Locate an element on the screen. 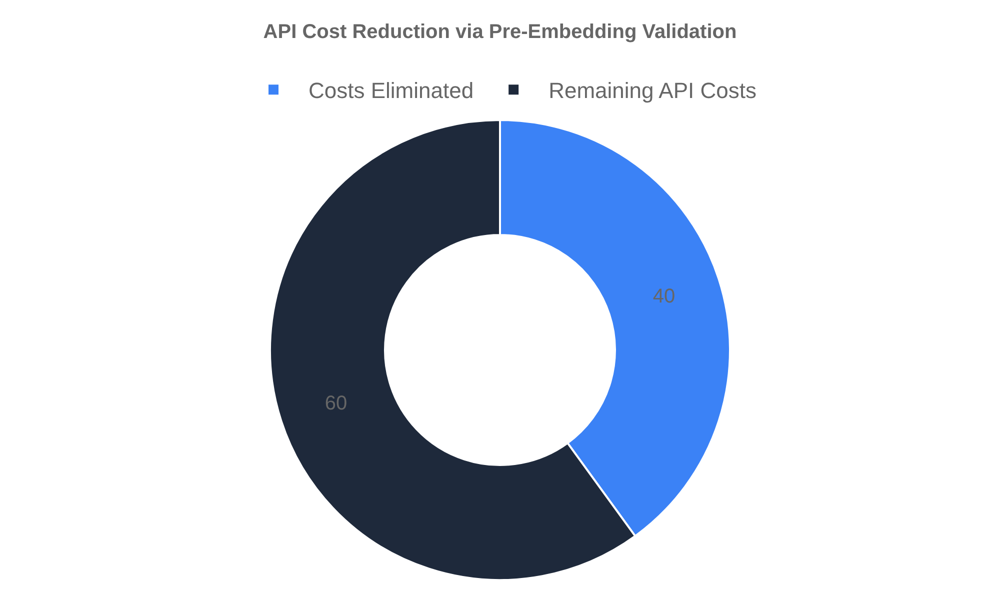 The width and height of the screenshot is (1000, 600). data-label: 60 is located at coordinates (336, 403).